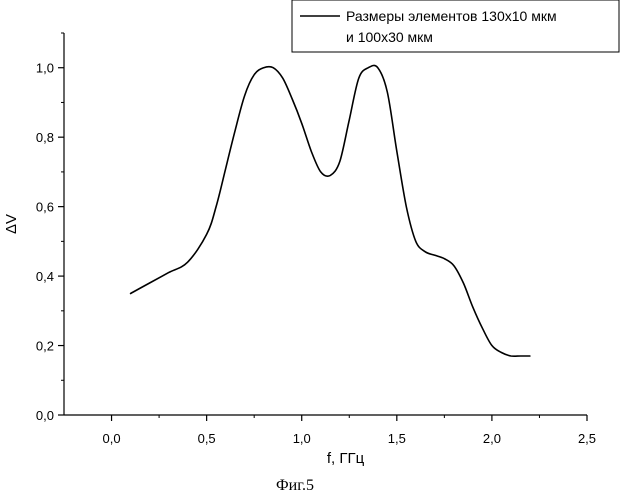 This screenshot has width=623, height=500. I want to click on y-tick-label: 0,2, so click(45, 346).